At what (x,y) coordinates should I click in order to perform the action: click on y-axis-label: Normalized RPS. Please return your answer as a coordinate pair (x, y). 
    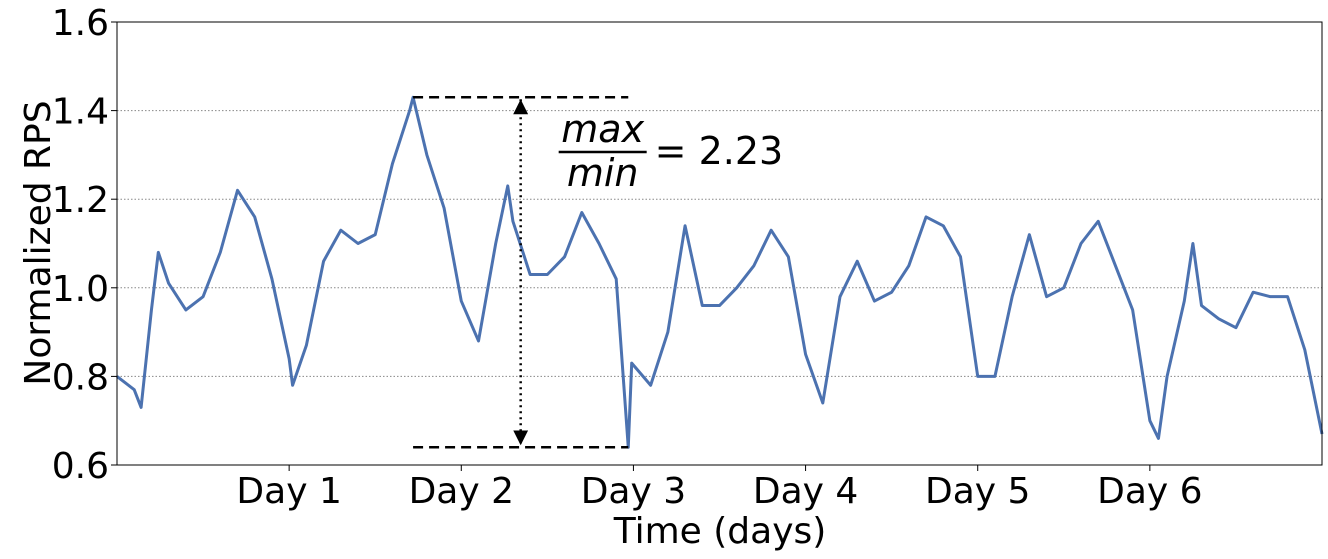
    Looking at the image, I should click on (38, 242).